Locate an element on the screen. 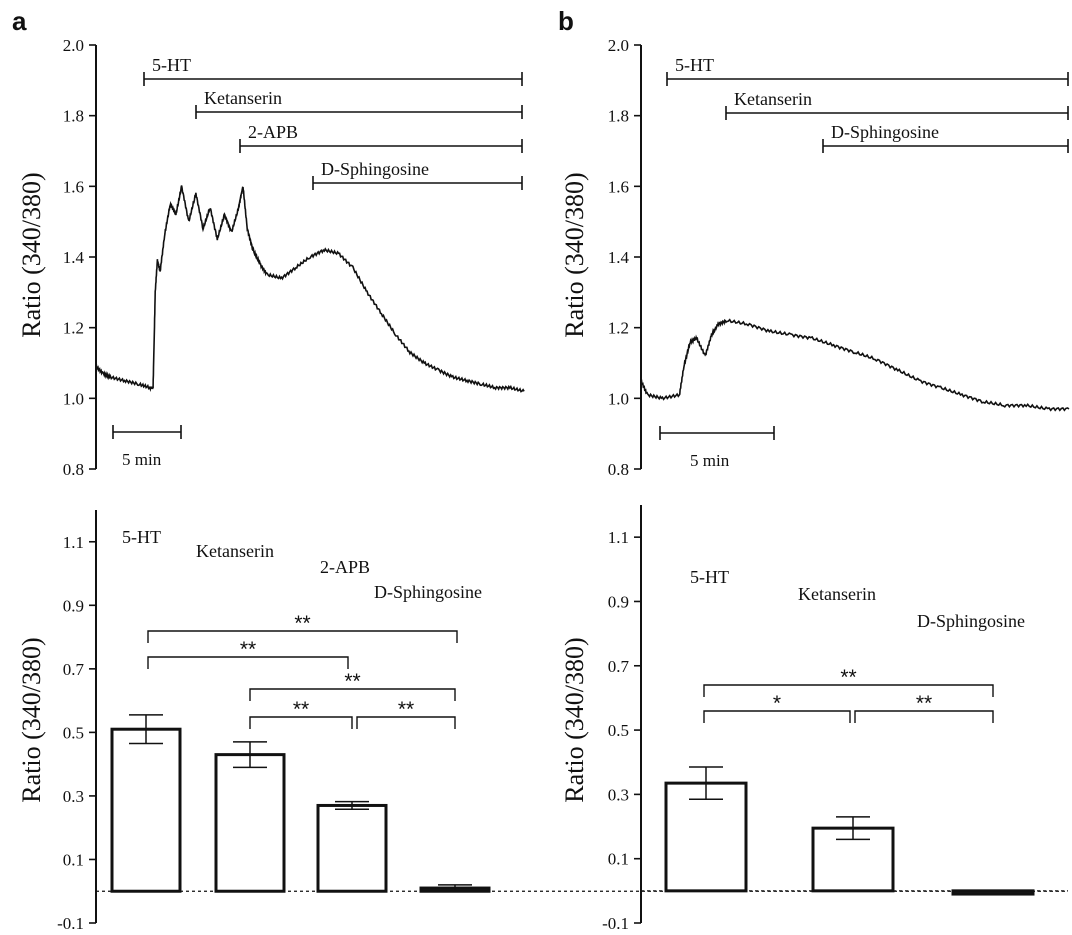 This screenshot has height=935, width=1072. panel-label-a: a is located at coordinates (19, 21).